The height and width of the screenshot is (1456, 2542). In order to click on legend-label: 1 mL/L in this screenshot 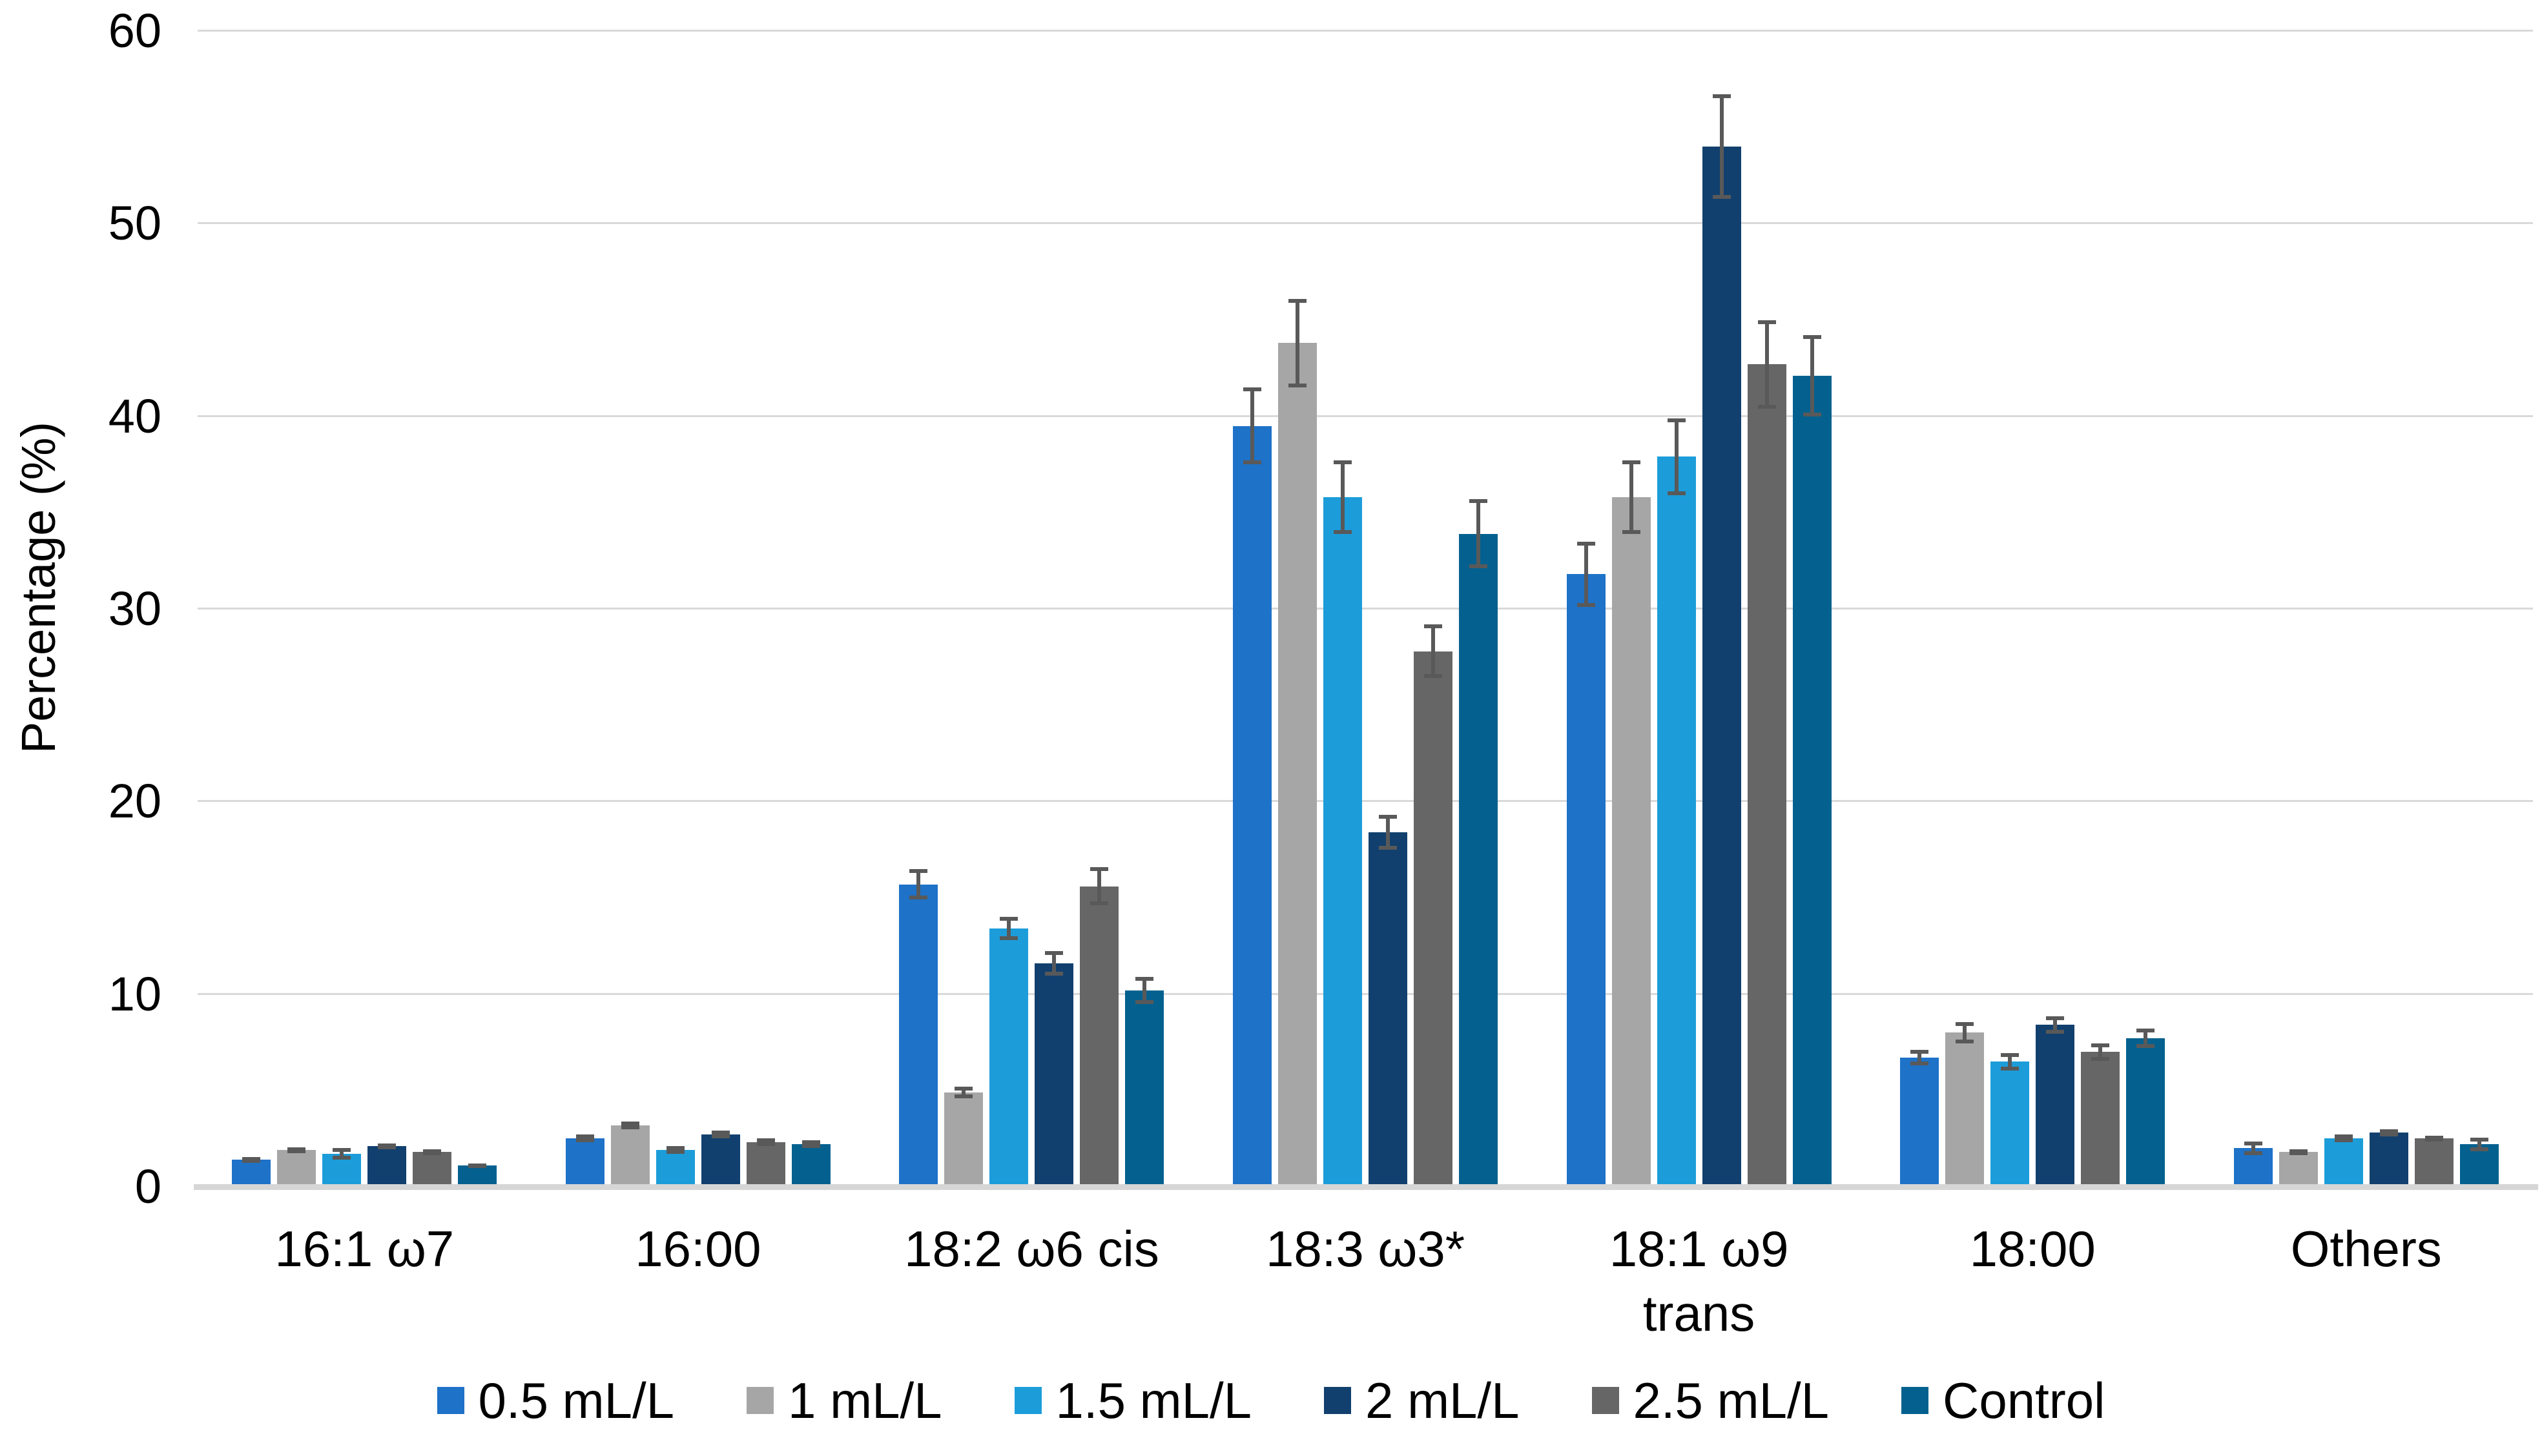, I will do `click(865, 1400)`.